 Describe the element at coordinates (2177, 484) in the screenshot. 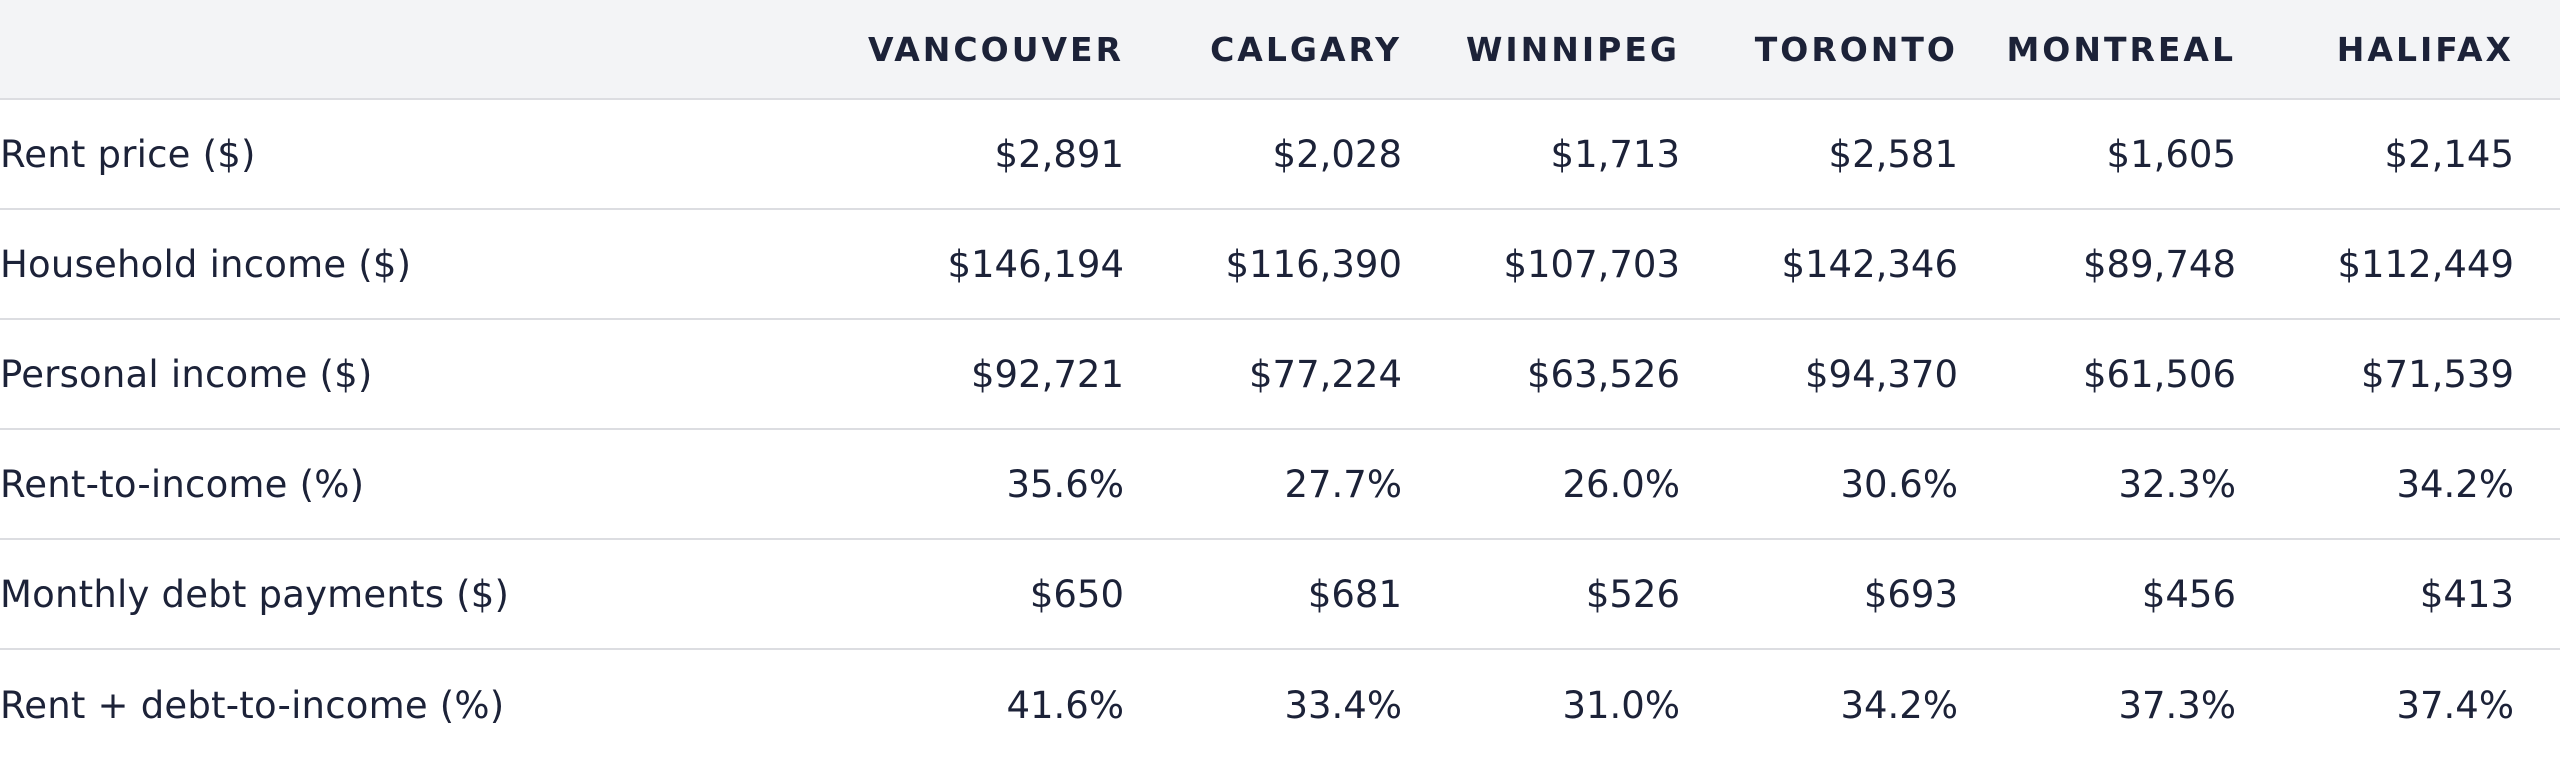

I see `table-cell: 32.3%` at that location.